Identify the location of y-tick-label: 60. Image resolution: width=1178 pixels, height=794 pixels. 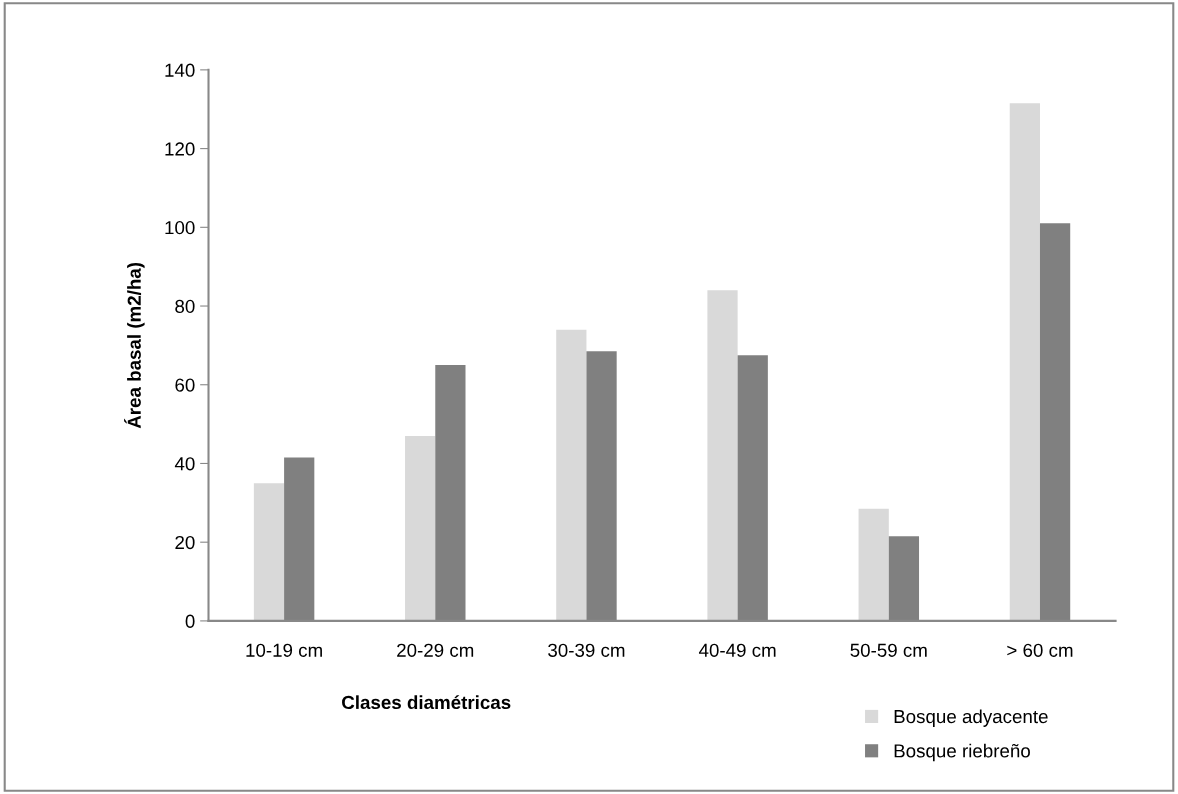
(185, 385).